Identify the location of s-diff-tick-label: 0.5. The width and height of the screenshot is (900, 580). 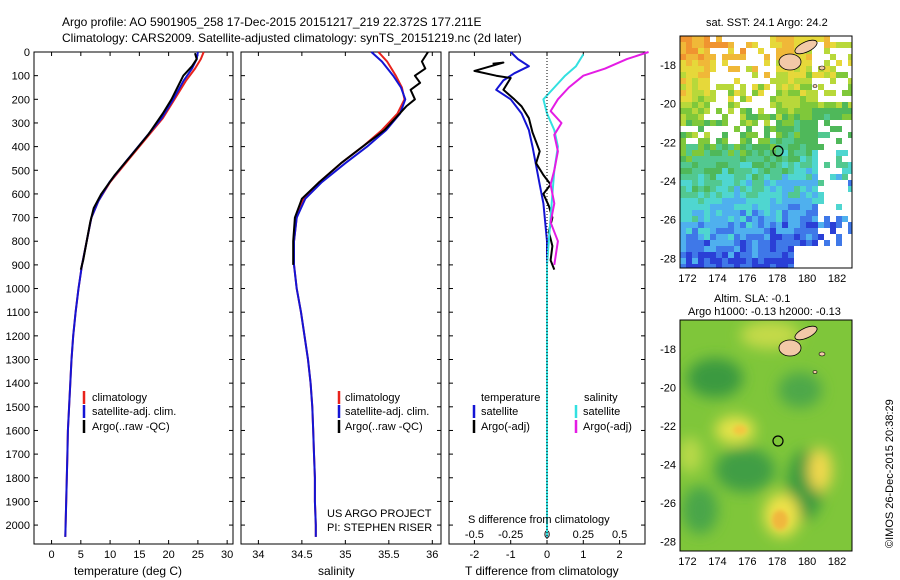
(619, 535).